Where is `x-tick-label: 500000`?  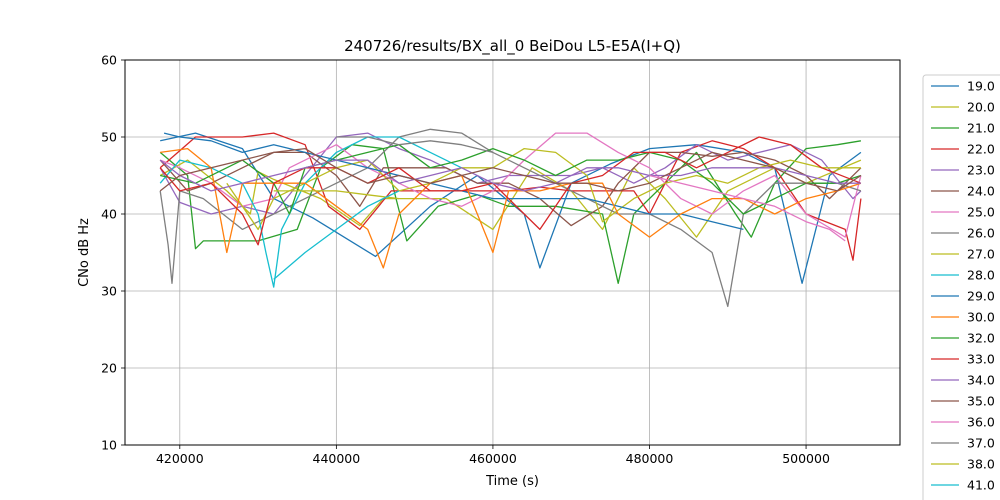
x-tick-label: 500000 is located at coordinates (806, 458).